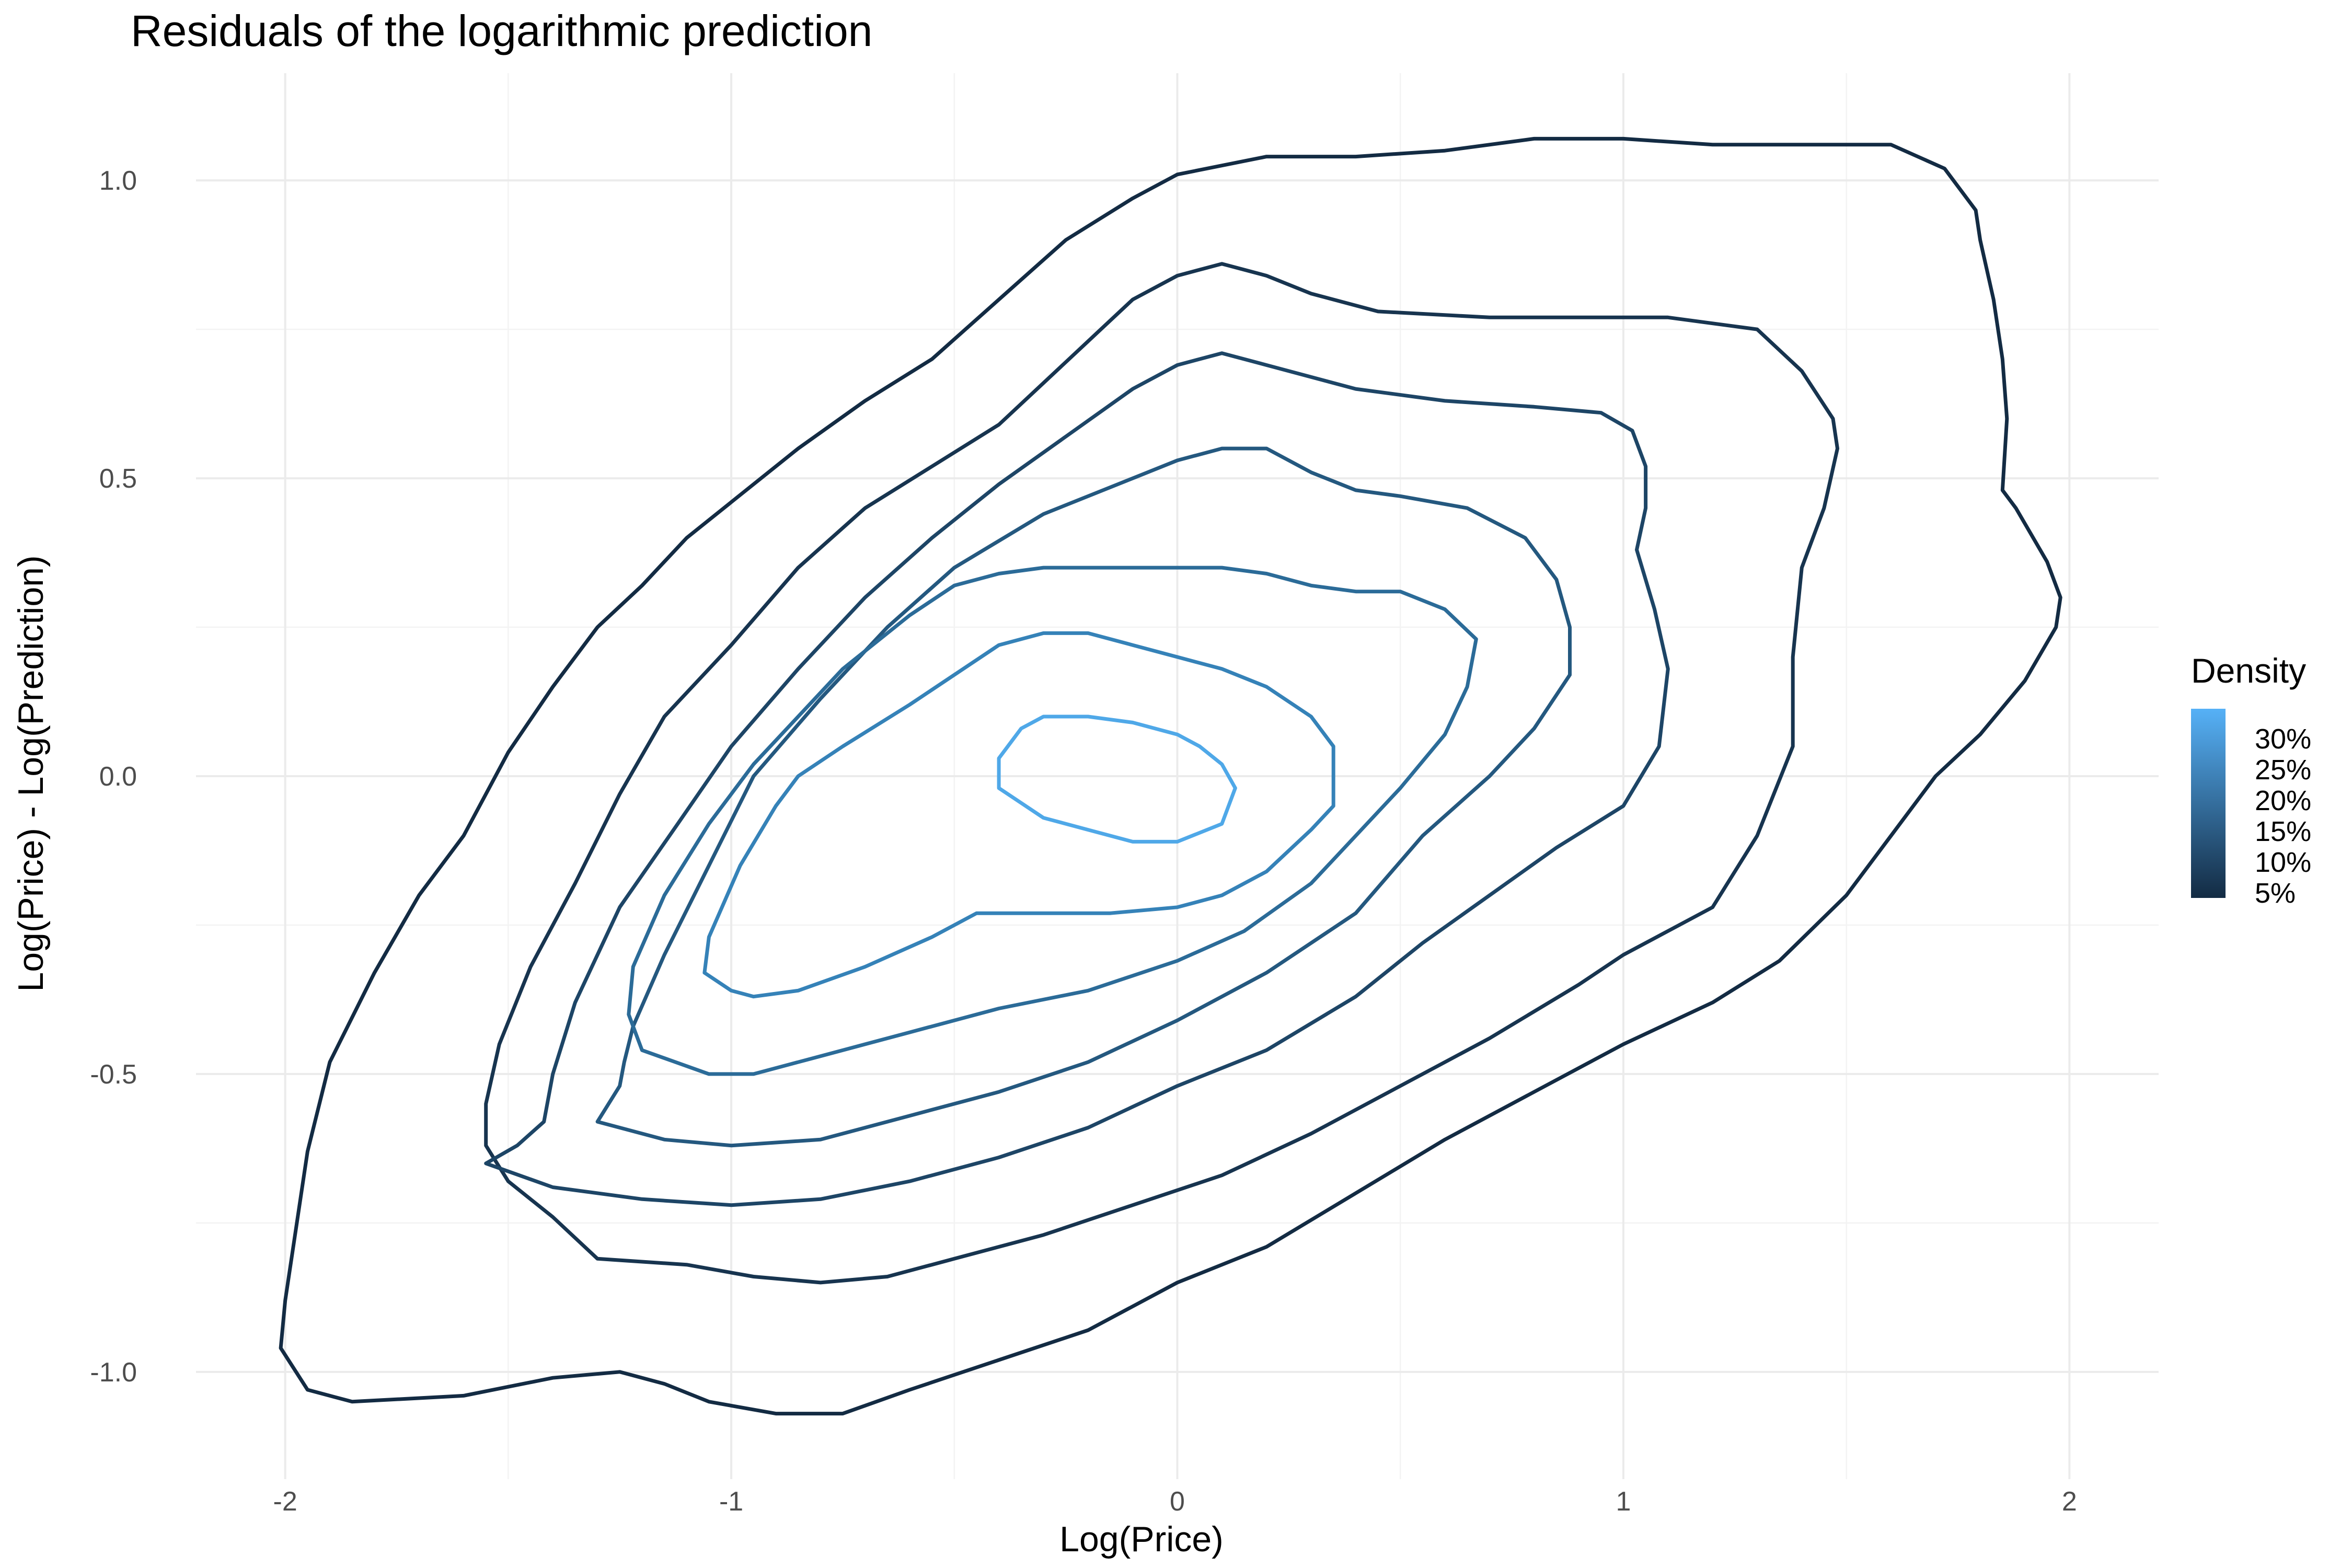 The height and width of the screenshot is (1568, 2352). Describe the element at coordinates (1623, 1501) in the screenshot. I see `x-tick-label: 1` at that location.